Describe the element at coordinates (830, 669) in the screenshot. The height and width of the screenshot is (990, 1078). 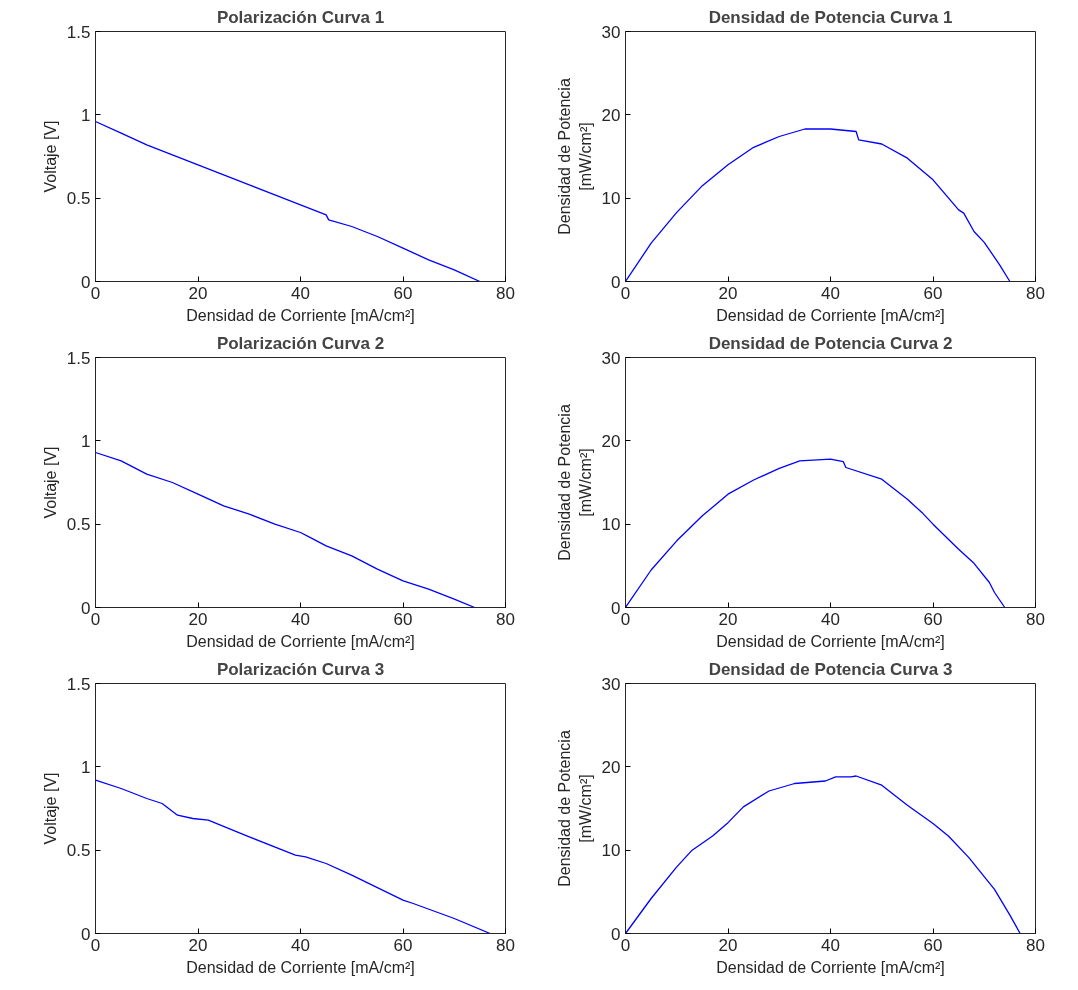
I see `chart-title: Densidad de Potencia Curva 3` at that location.